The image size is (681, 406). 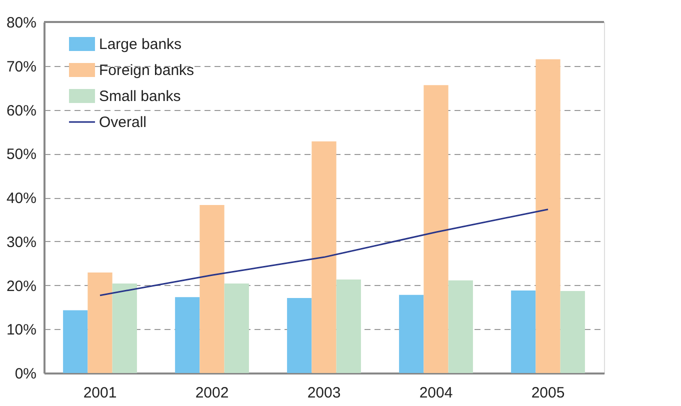 I want to click on x-tick-label: 2004, so click(x=436, y=393).